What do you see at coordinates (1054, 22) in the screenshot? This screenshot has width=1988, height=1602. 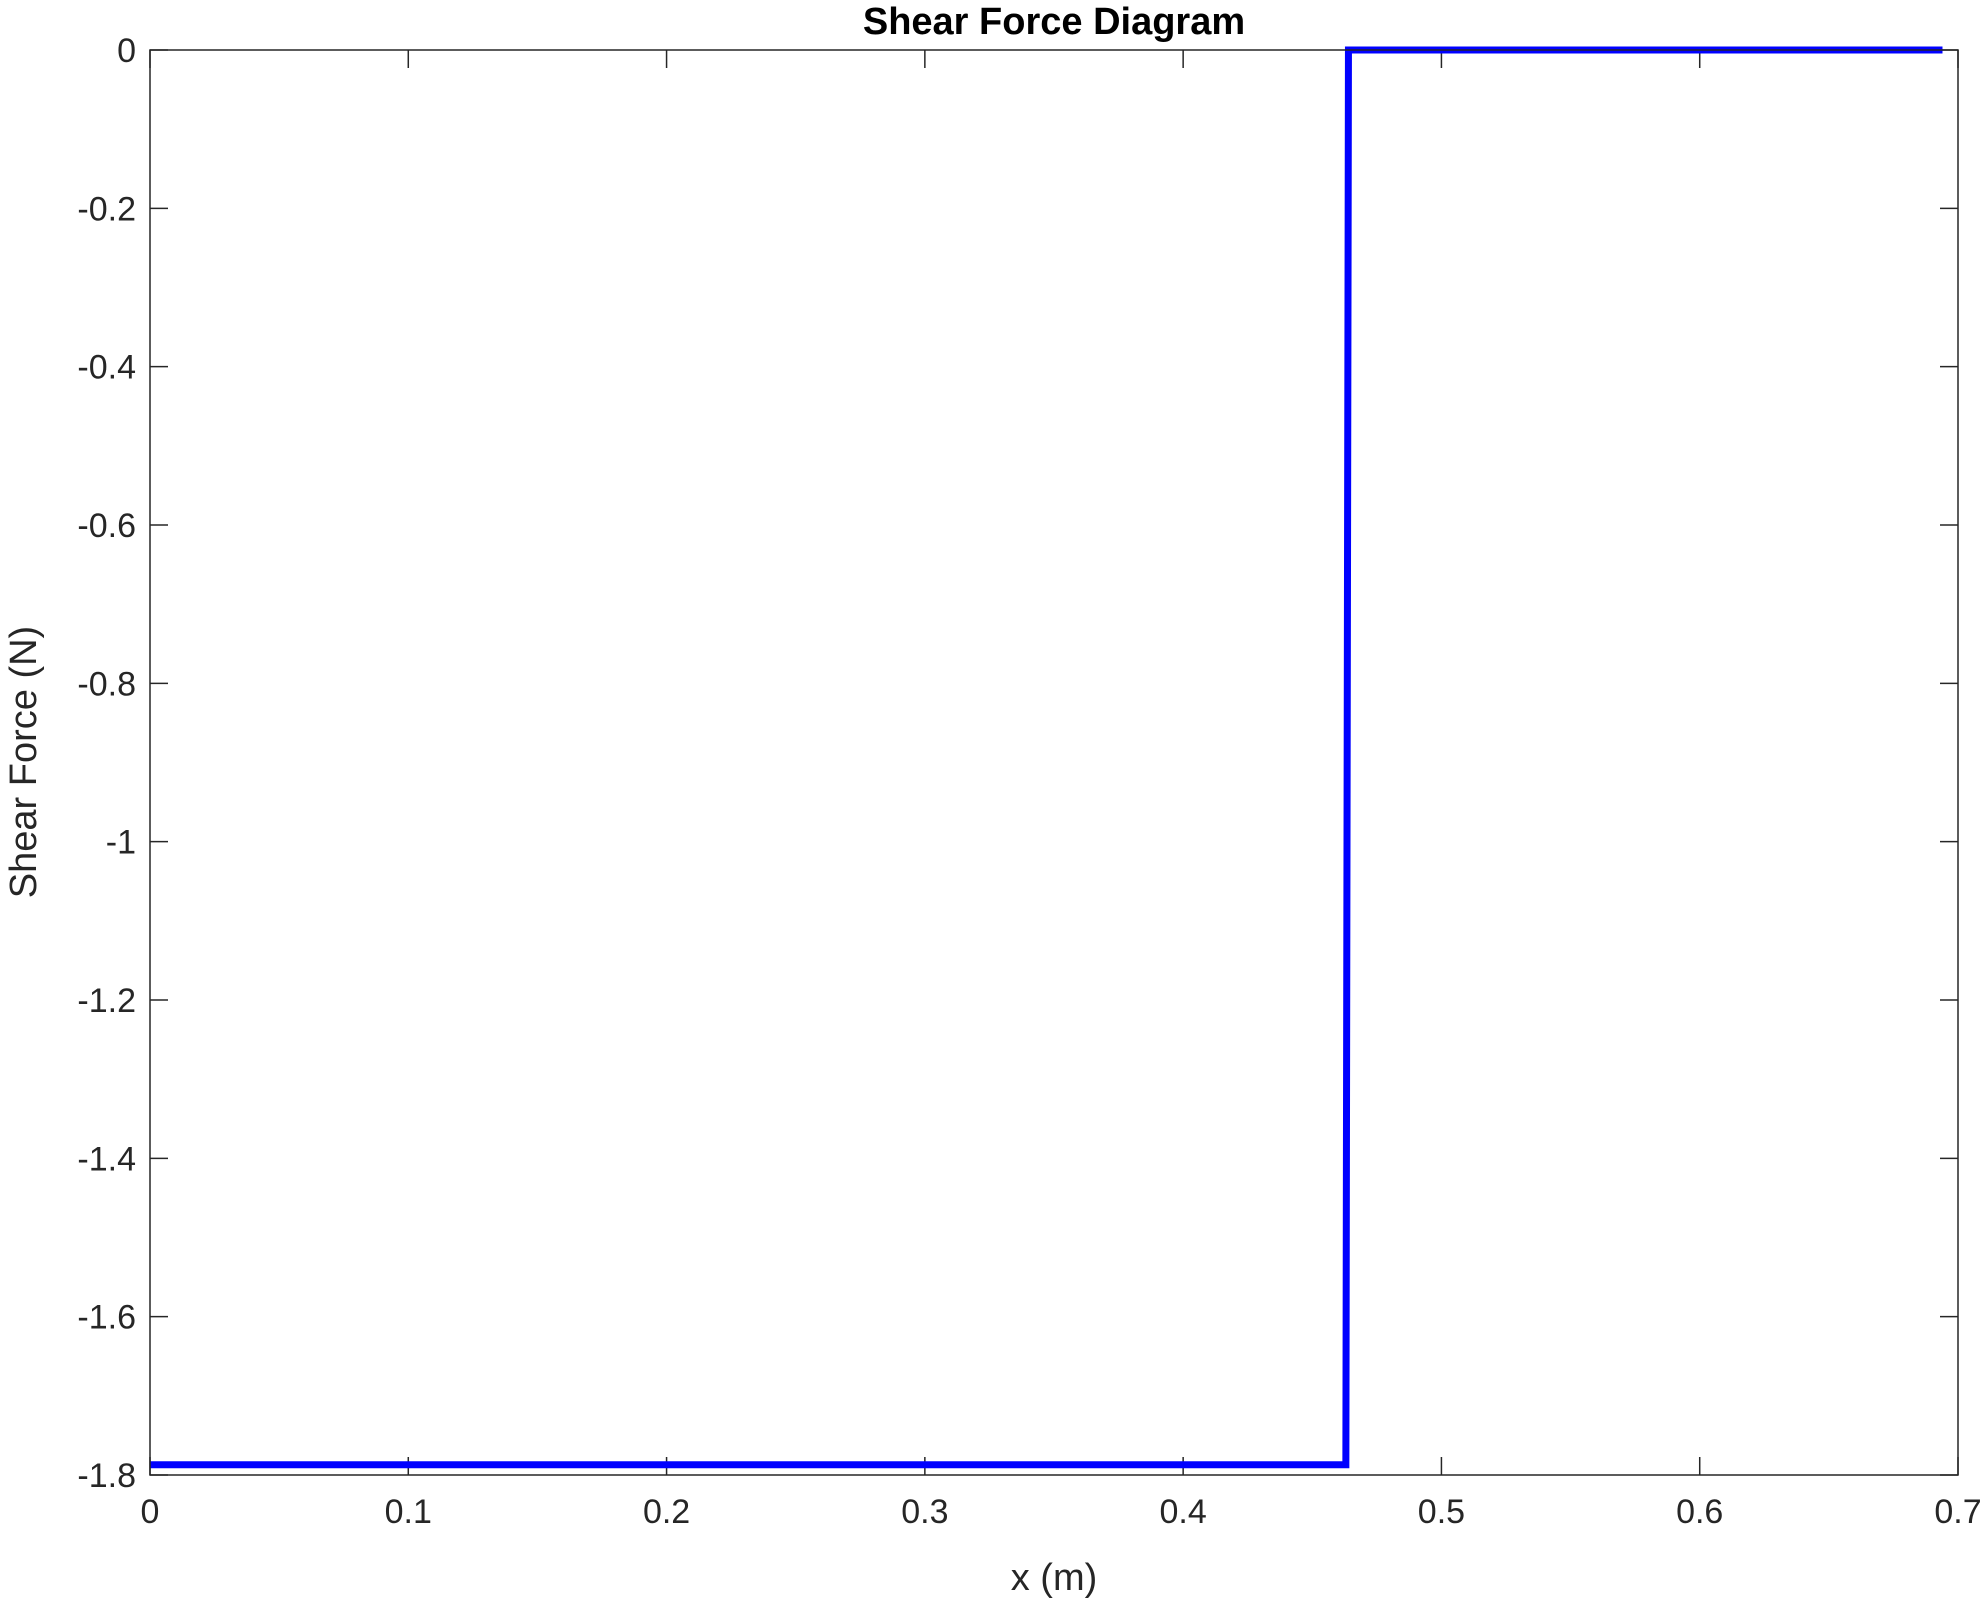 I see `chart-title: Shear Force Diagram` at bounding box center [1054, 22].